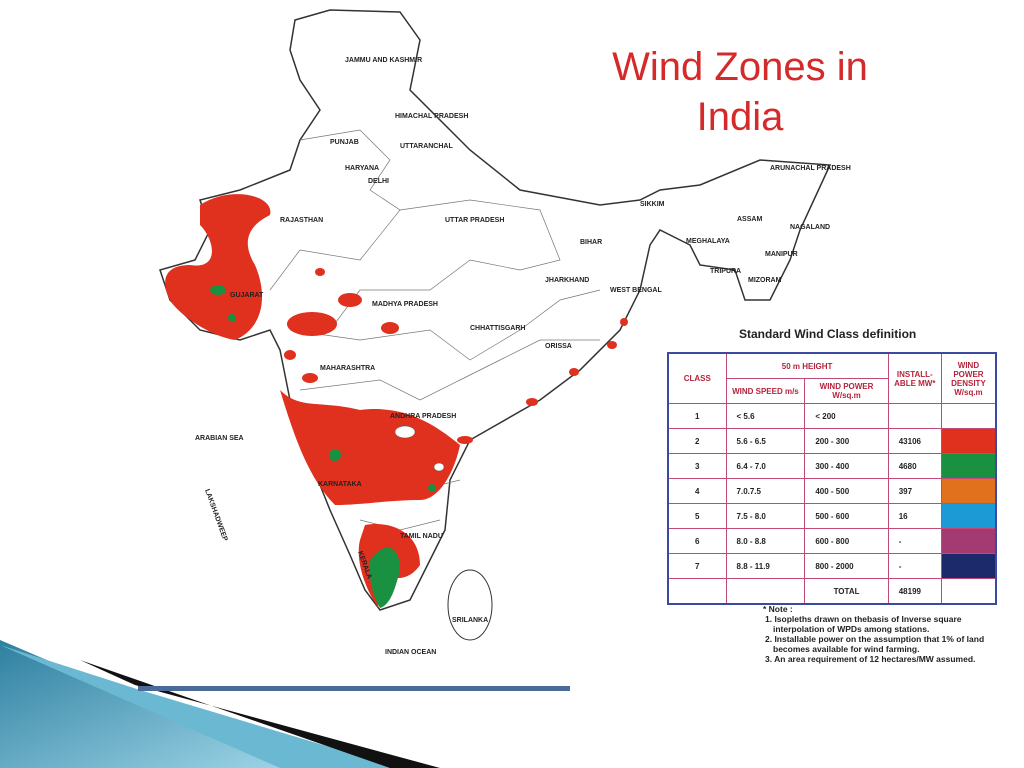 The image size is (1024, 768). What do you see at coordinates (470, 605) in the screenshot?
I see `sri-lanka` at bounding box center [470, 605].